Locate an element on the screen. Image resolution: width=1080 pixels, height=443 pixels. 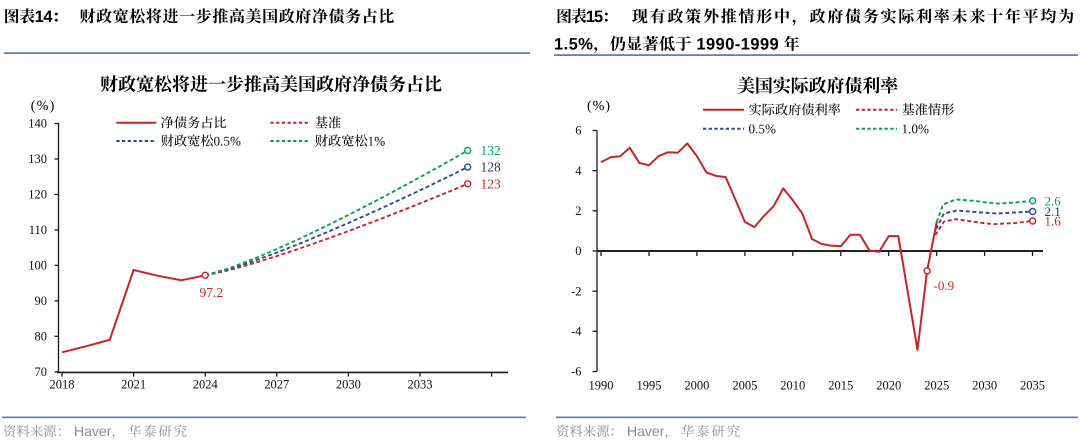
svg-text: 70 is located at coordinates (41, 372).